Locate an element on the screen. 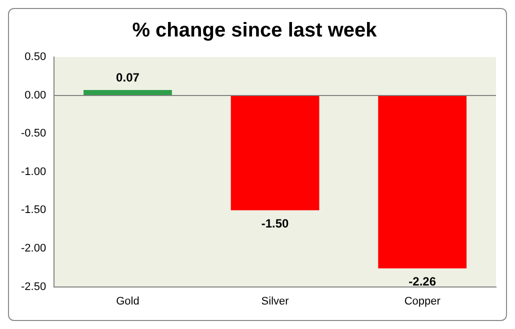  y-tick-label: -2.50 is located at coordinates (33, 286).